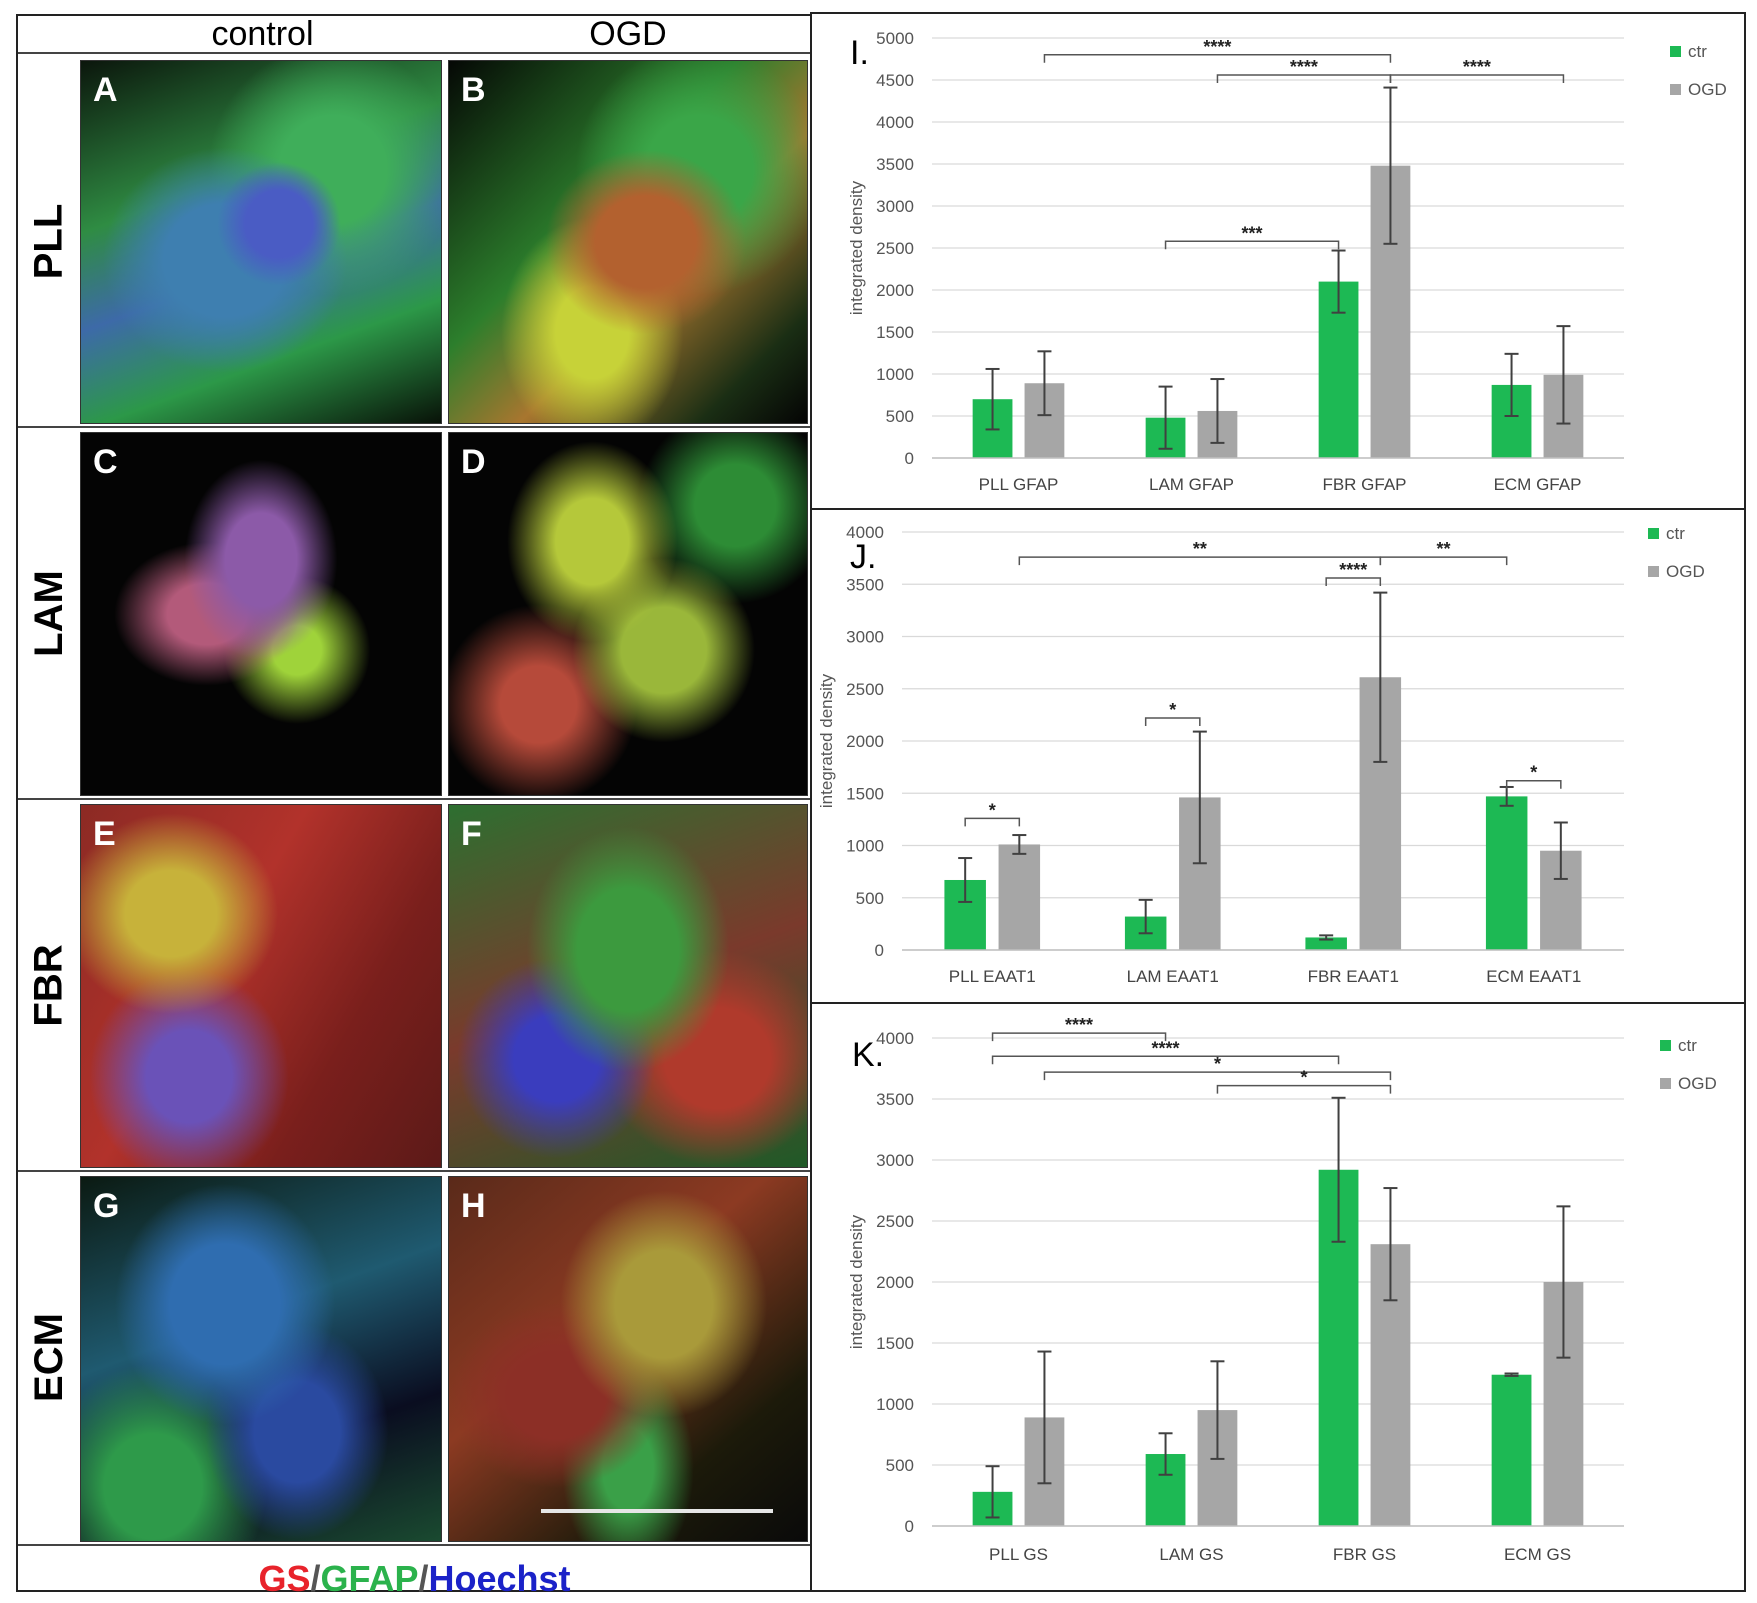  Describe the element at coordinates (628, 1359) in the screenshot. I see `micrograph-h: H` at that location.